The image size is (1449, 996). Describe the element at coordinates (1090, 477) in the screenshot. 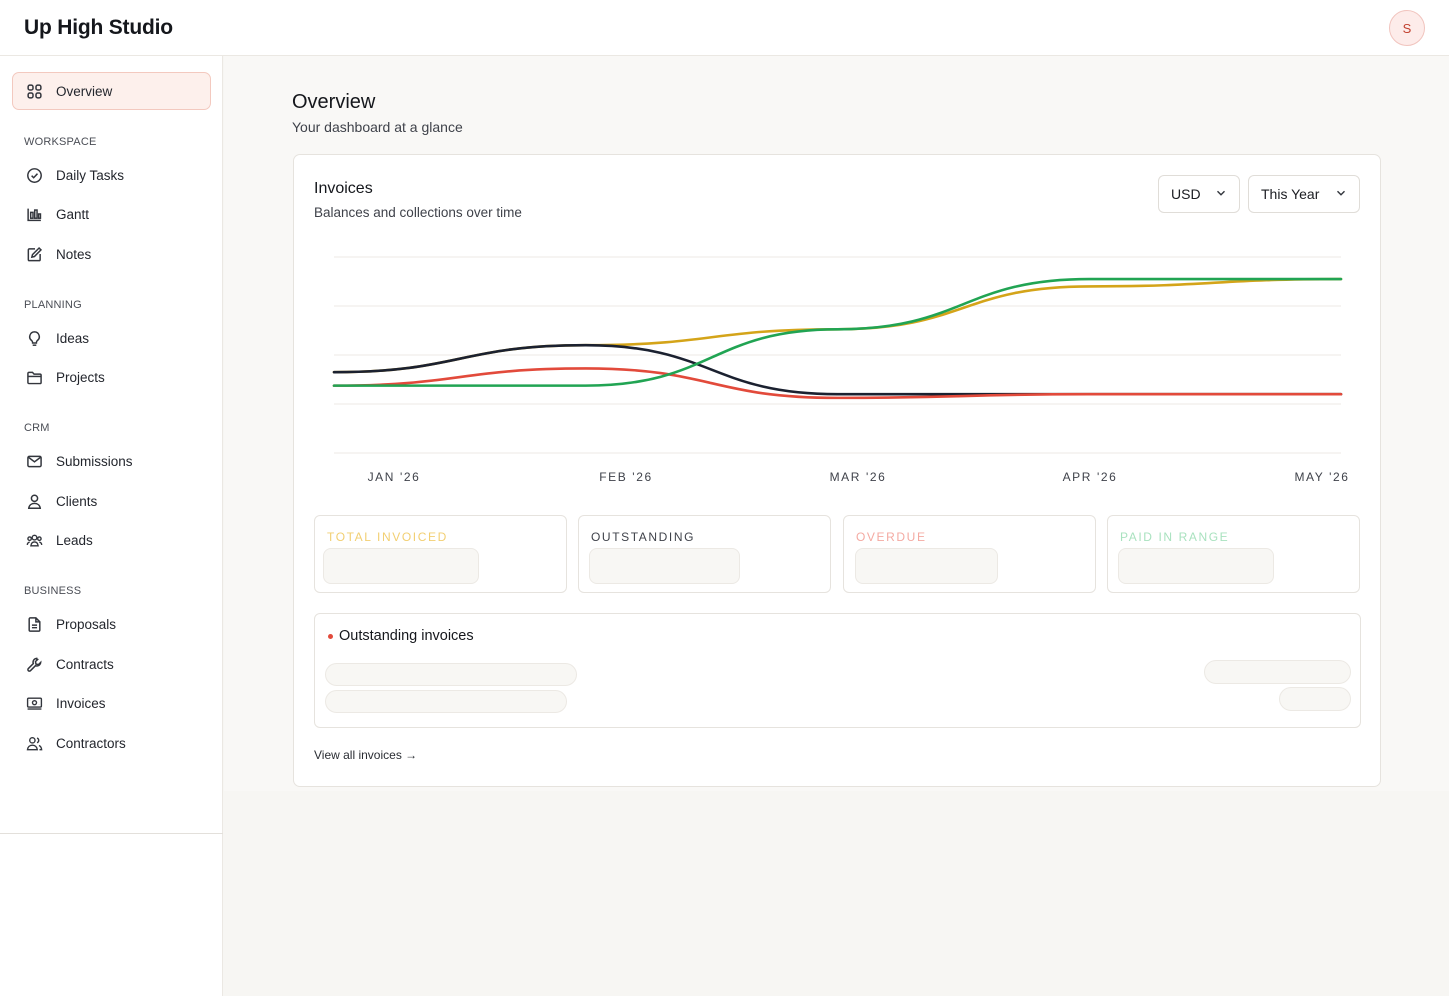

I see `x-tick-label: APR '26` at that location.